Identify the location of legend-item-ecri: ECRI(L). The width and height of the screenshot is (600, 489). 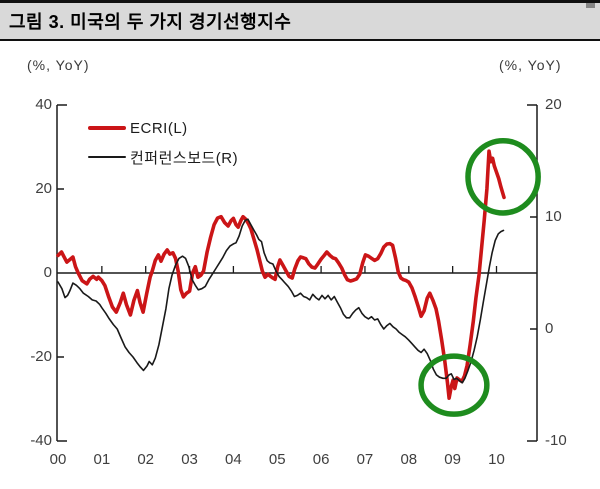
(163, 128).